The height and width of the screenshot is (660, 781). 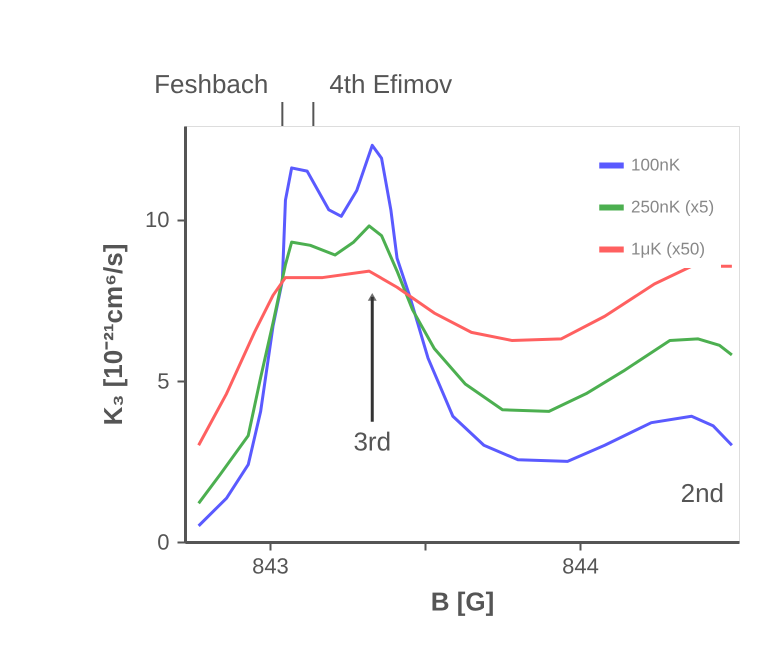 I want to click on annotation: 3rd, so click(x=372, y=441).